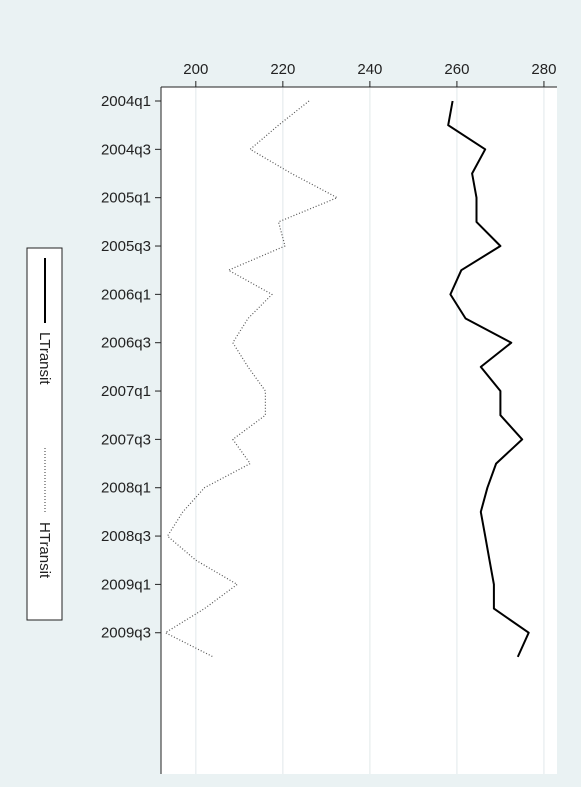  What do you see at coordinates (44, 550) in the screenshot?
I see `legend-label-htransit: HTransit` at bounding box center [44, 550].